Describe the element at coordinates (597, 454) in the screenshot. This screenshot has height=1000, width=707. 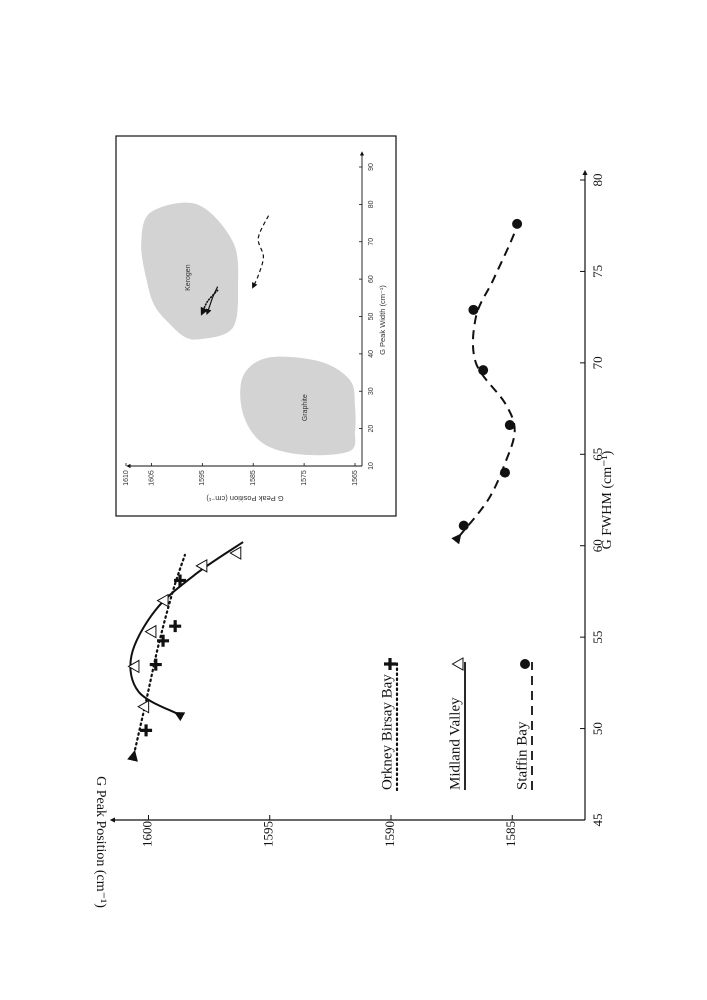
I see `main-x-tick-label: 65` at that location.